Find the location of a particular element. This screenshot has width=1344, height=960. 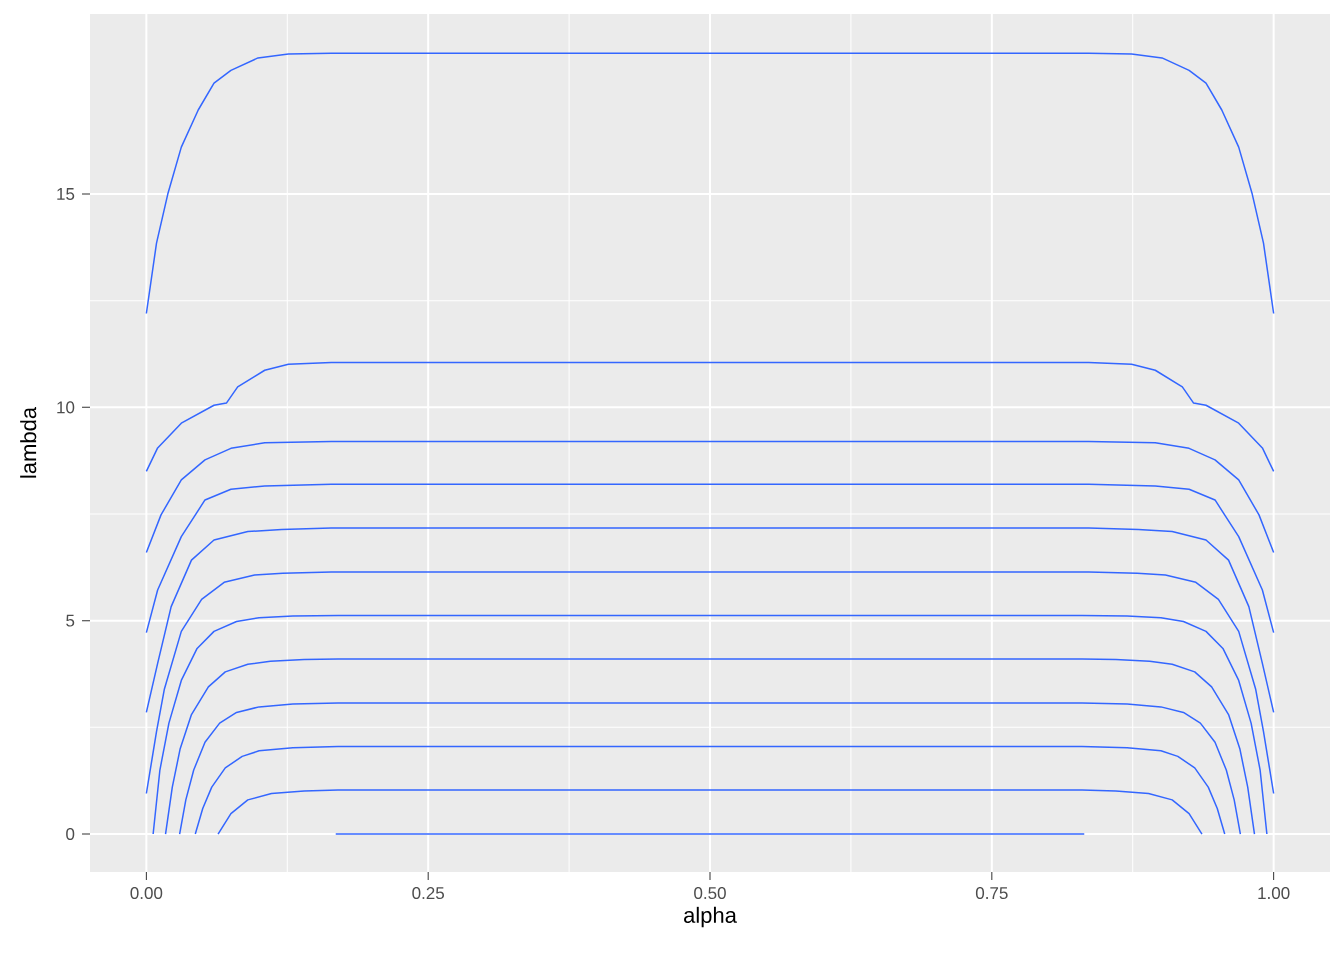

y-tick-label: 0 is located at coordinates (70, 834).